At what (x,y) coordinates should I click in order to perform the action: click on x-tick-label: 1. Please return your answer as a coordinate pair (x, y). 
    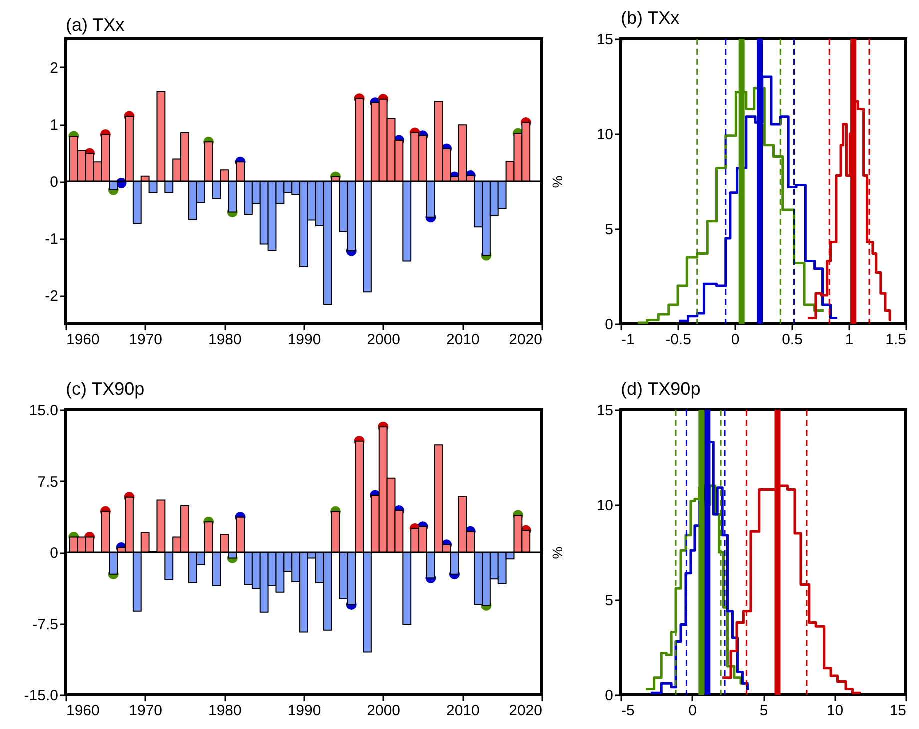
    Looking at the image, I should click on (849, 340).